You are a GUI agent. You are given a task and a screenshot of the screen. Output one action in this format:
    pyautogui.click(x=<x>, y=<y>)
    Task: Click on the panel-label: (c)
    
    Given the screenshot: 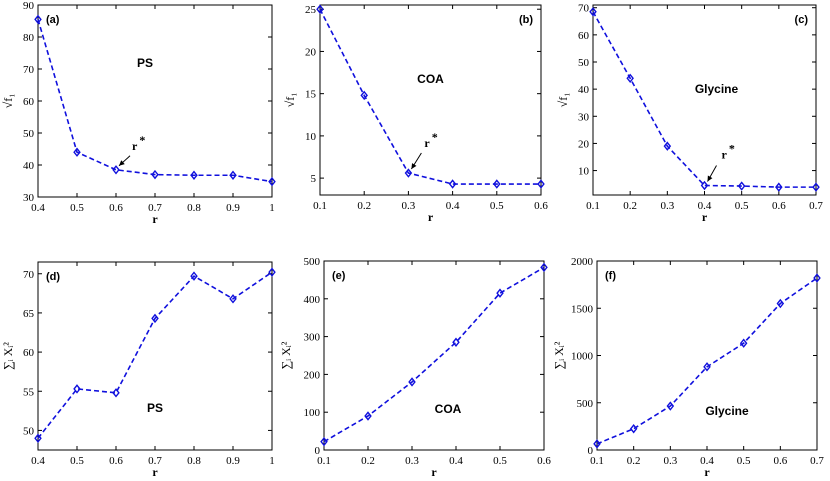 What is the action you would take?
    pyautogui.click(x=802, y=20)
    